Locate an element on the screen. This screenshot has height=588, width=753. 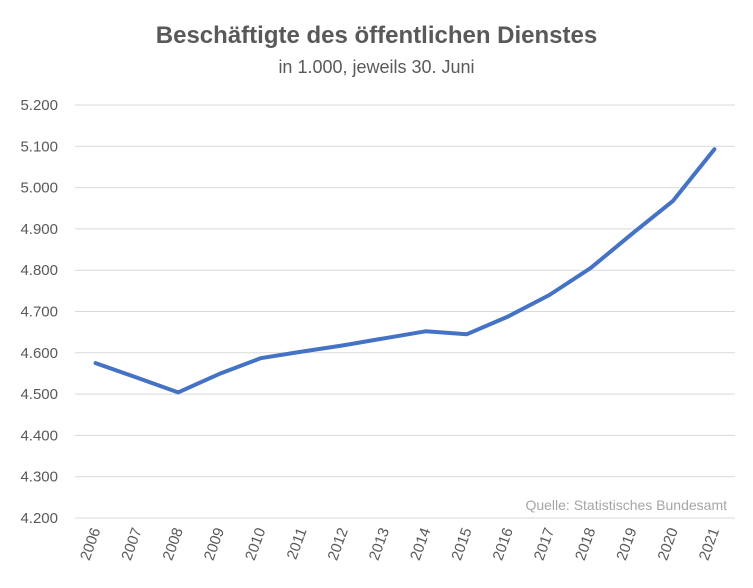
y-tick-label: 4.800 is located at coordinates (39, 270).